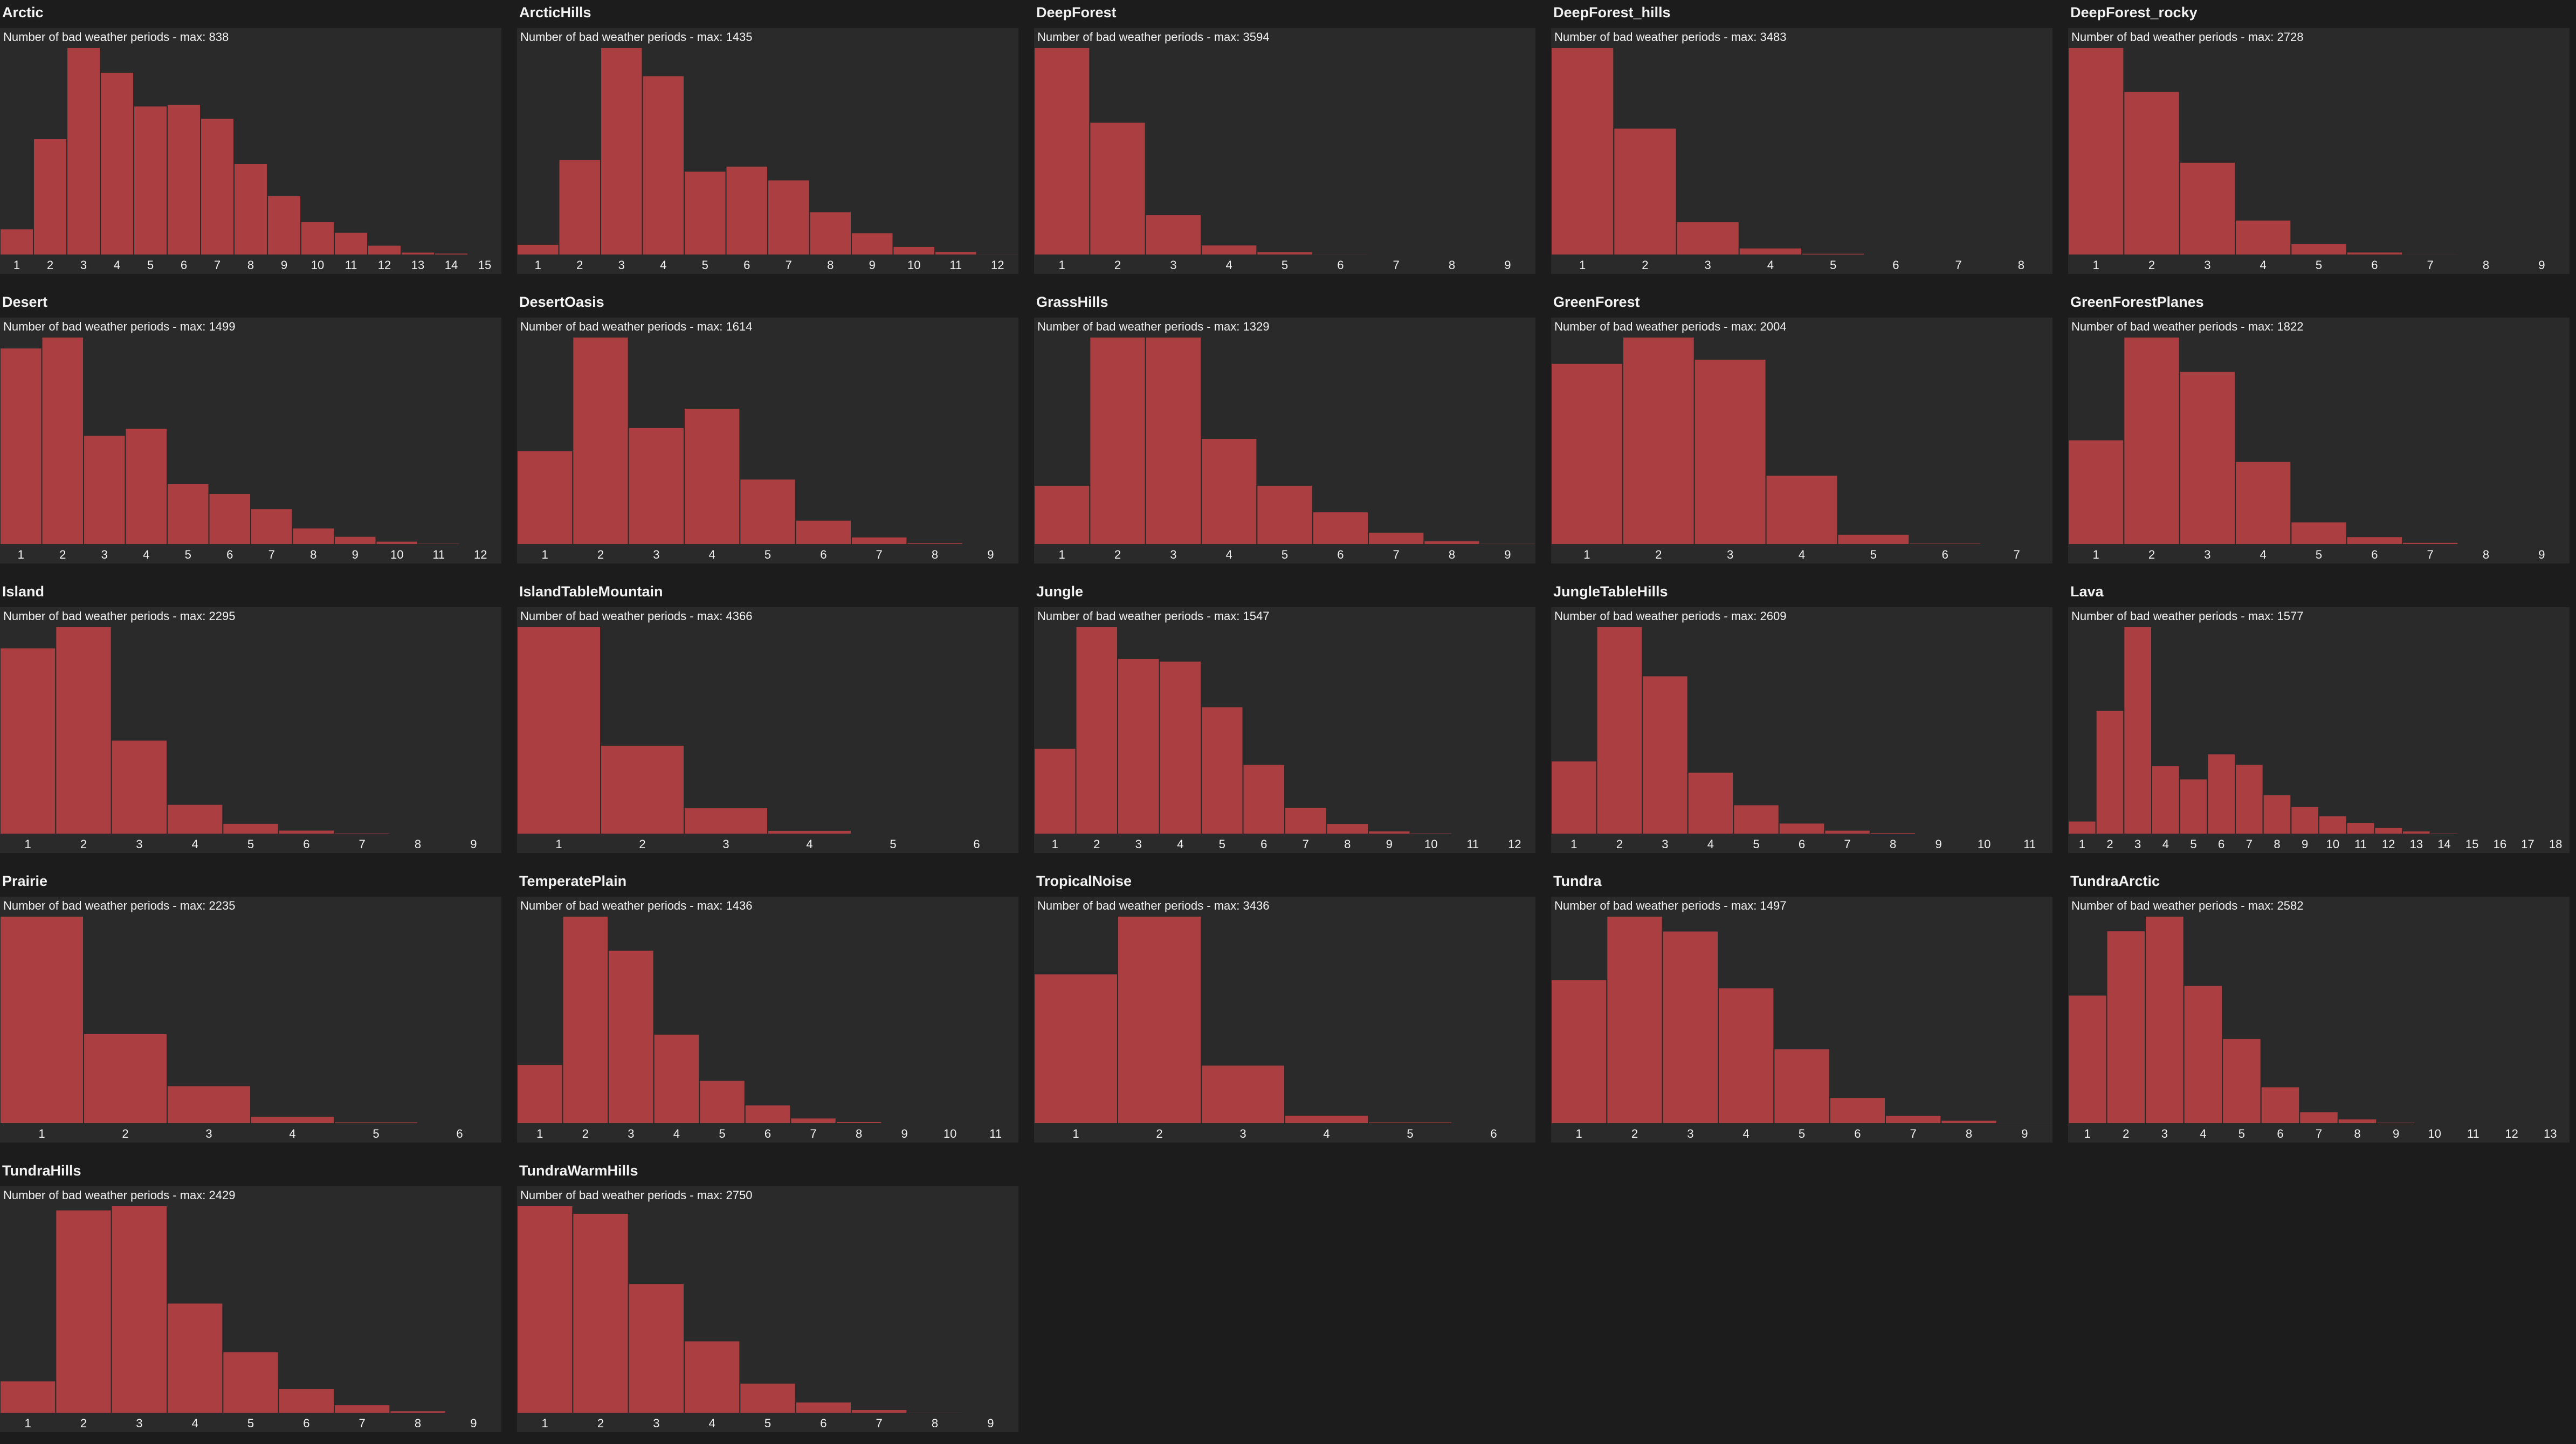  What do you see at coordinates (2511, 1134) in the screenshot?
I see `x-tick-label: 12` at bounding box center [2511, 1134].